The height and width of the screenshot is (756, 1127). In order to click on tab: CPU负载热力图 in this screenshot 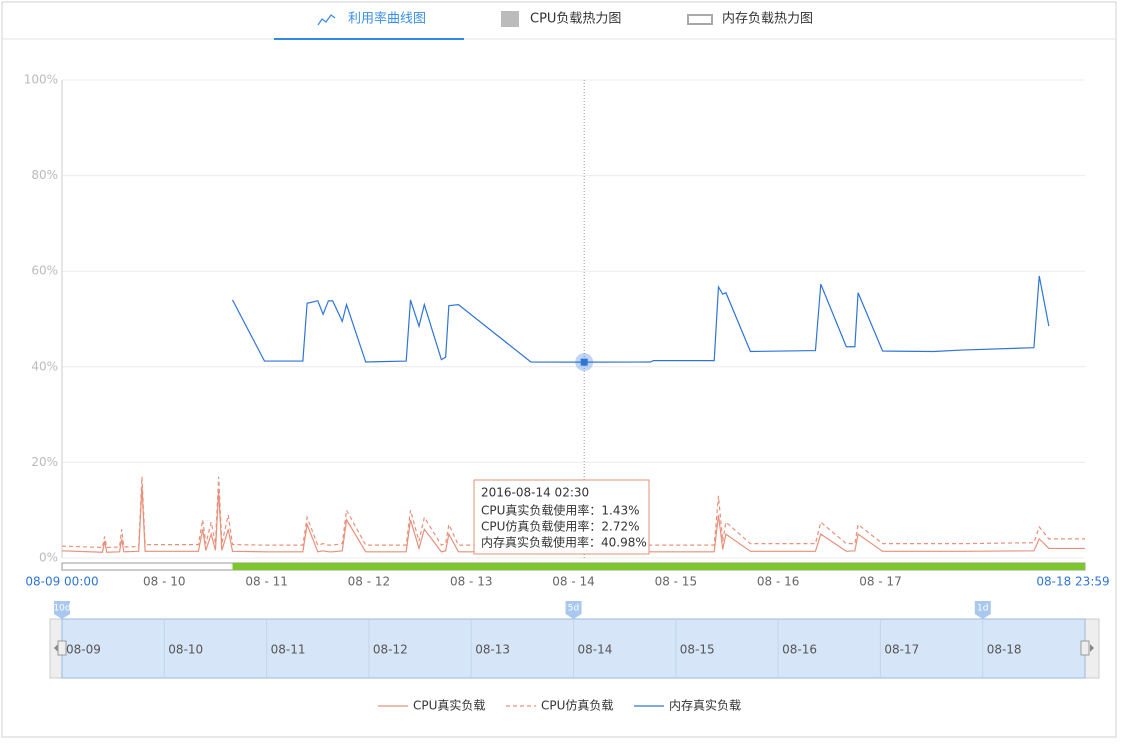, I will do `click(575, 19)`.